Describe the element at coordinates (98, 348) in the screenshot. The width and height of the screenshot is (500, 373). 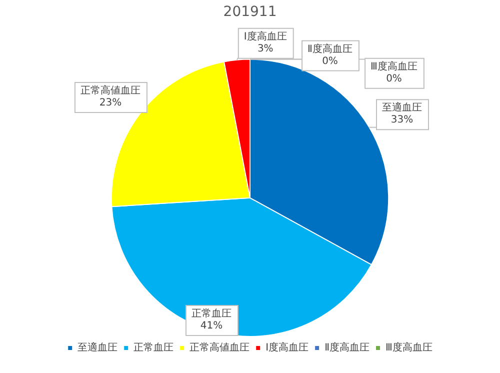
I see `legend-label: 至適血圧` at that location.